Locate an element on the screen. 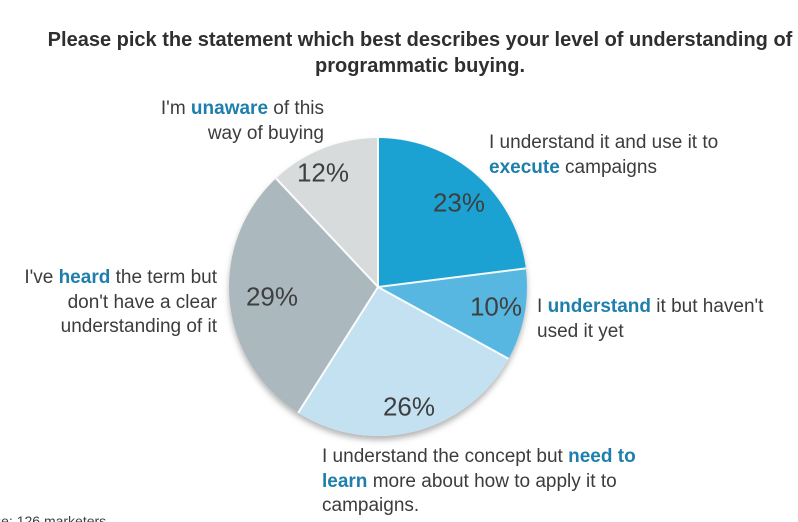 The width and height of the screenshot is (798, 522). slice-divider-line is located at coordinates (378, 212).